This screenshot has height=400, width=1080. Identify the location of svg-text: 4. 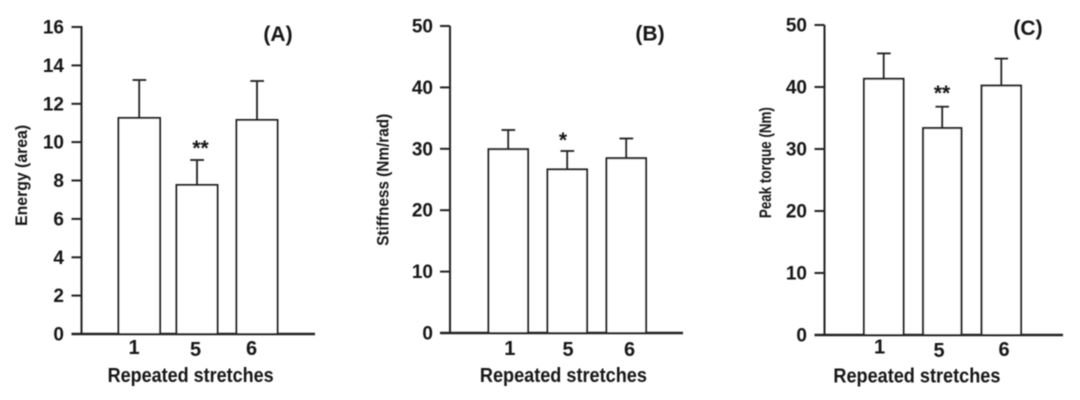
(58, 258).